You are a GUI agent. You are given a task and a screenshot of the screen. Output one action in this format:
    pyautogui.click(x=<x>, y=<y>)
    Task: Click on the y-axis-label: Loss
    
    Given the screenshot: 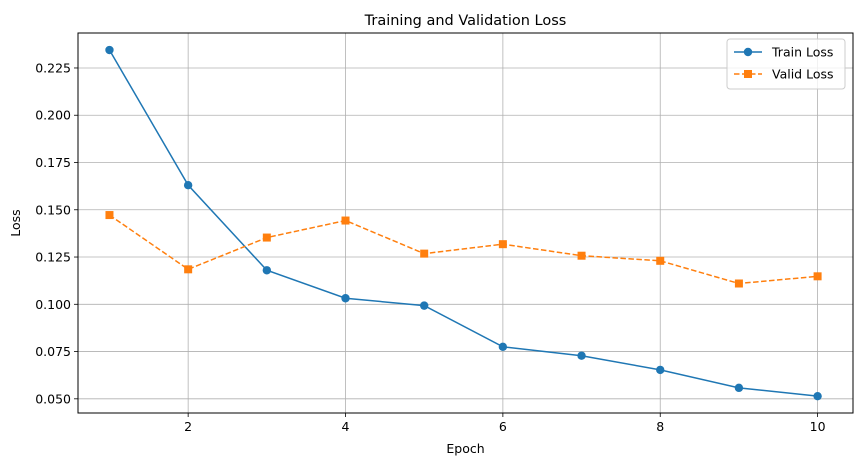 What is the action you would take?
    pyautogui.click(x=15, y=222)
    